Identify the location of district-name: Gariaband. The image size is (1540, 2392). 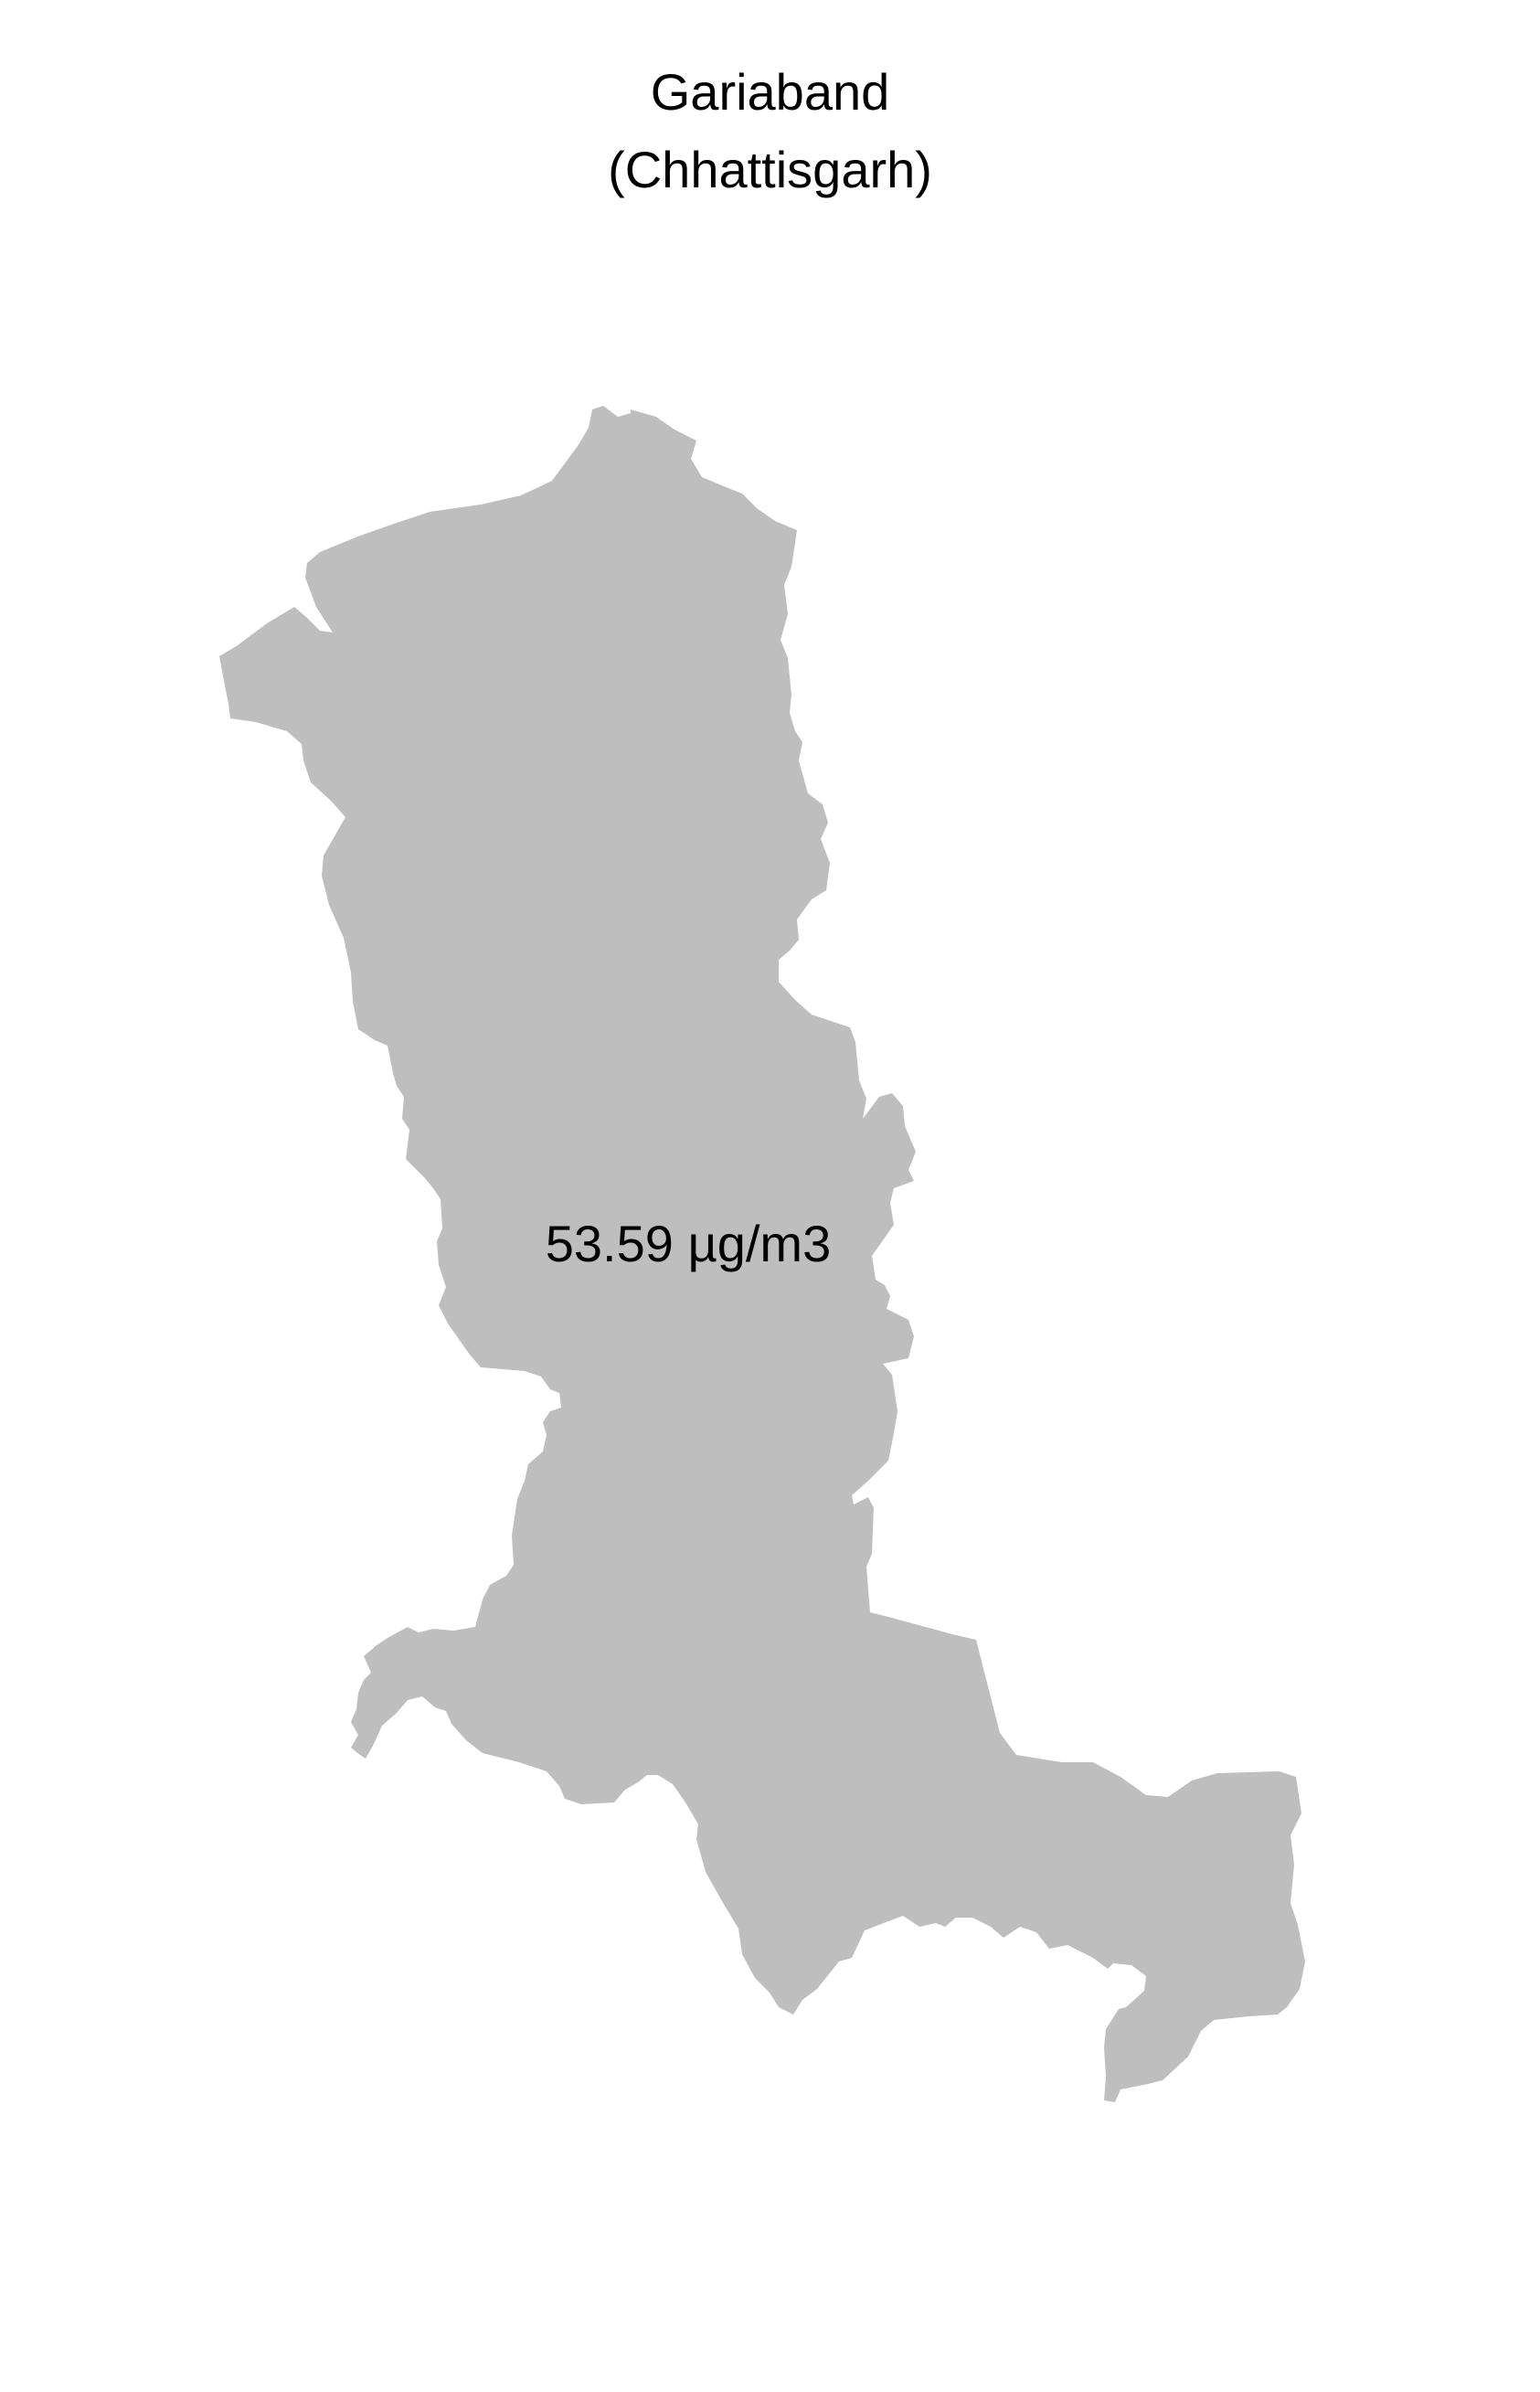
(770, 92).